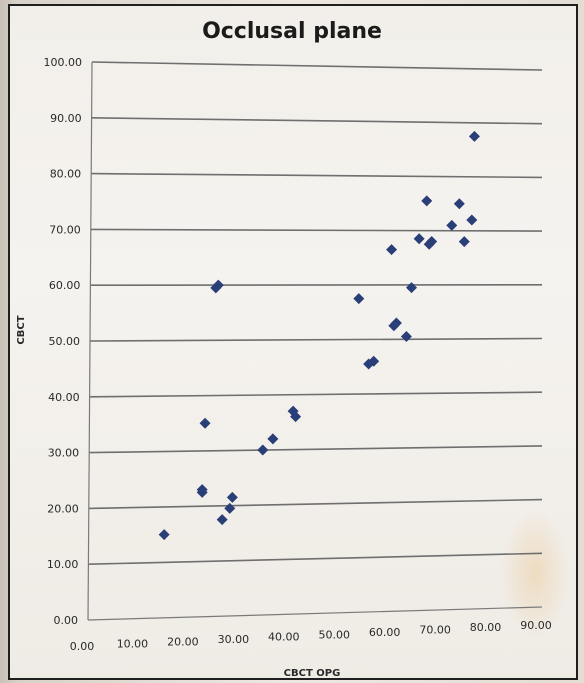 The width and height of the screenshot is (584, 683). Describe the element at coordinates (66, 620) in the screenshot. I see `y-tick-label: 0.00` at that location.